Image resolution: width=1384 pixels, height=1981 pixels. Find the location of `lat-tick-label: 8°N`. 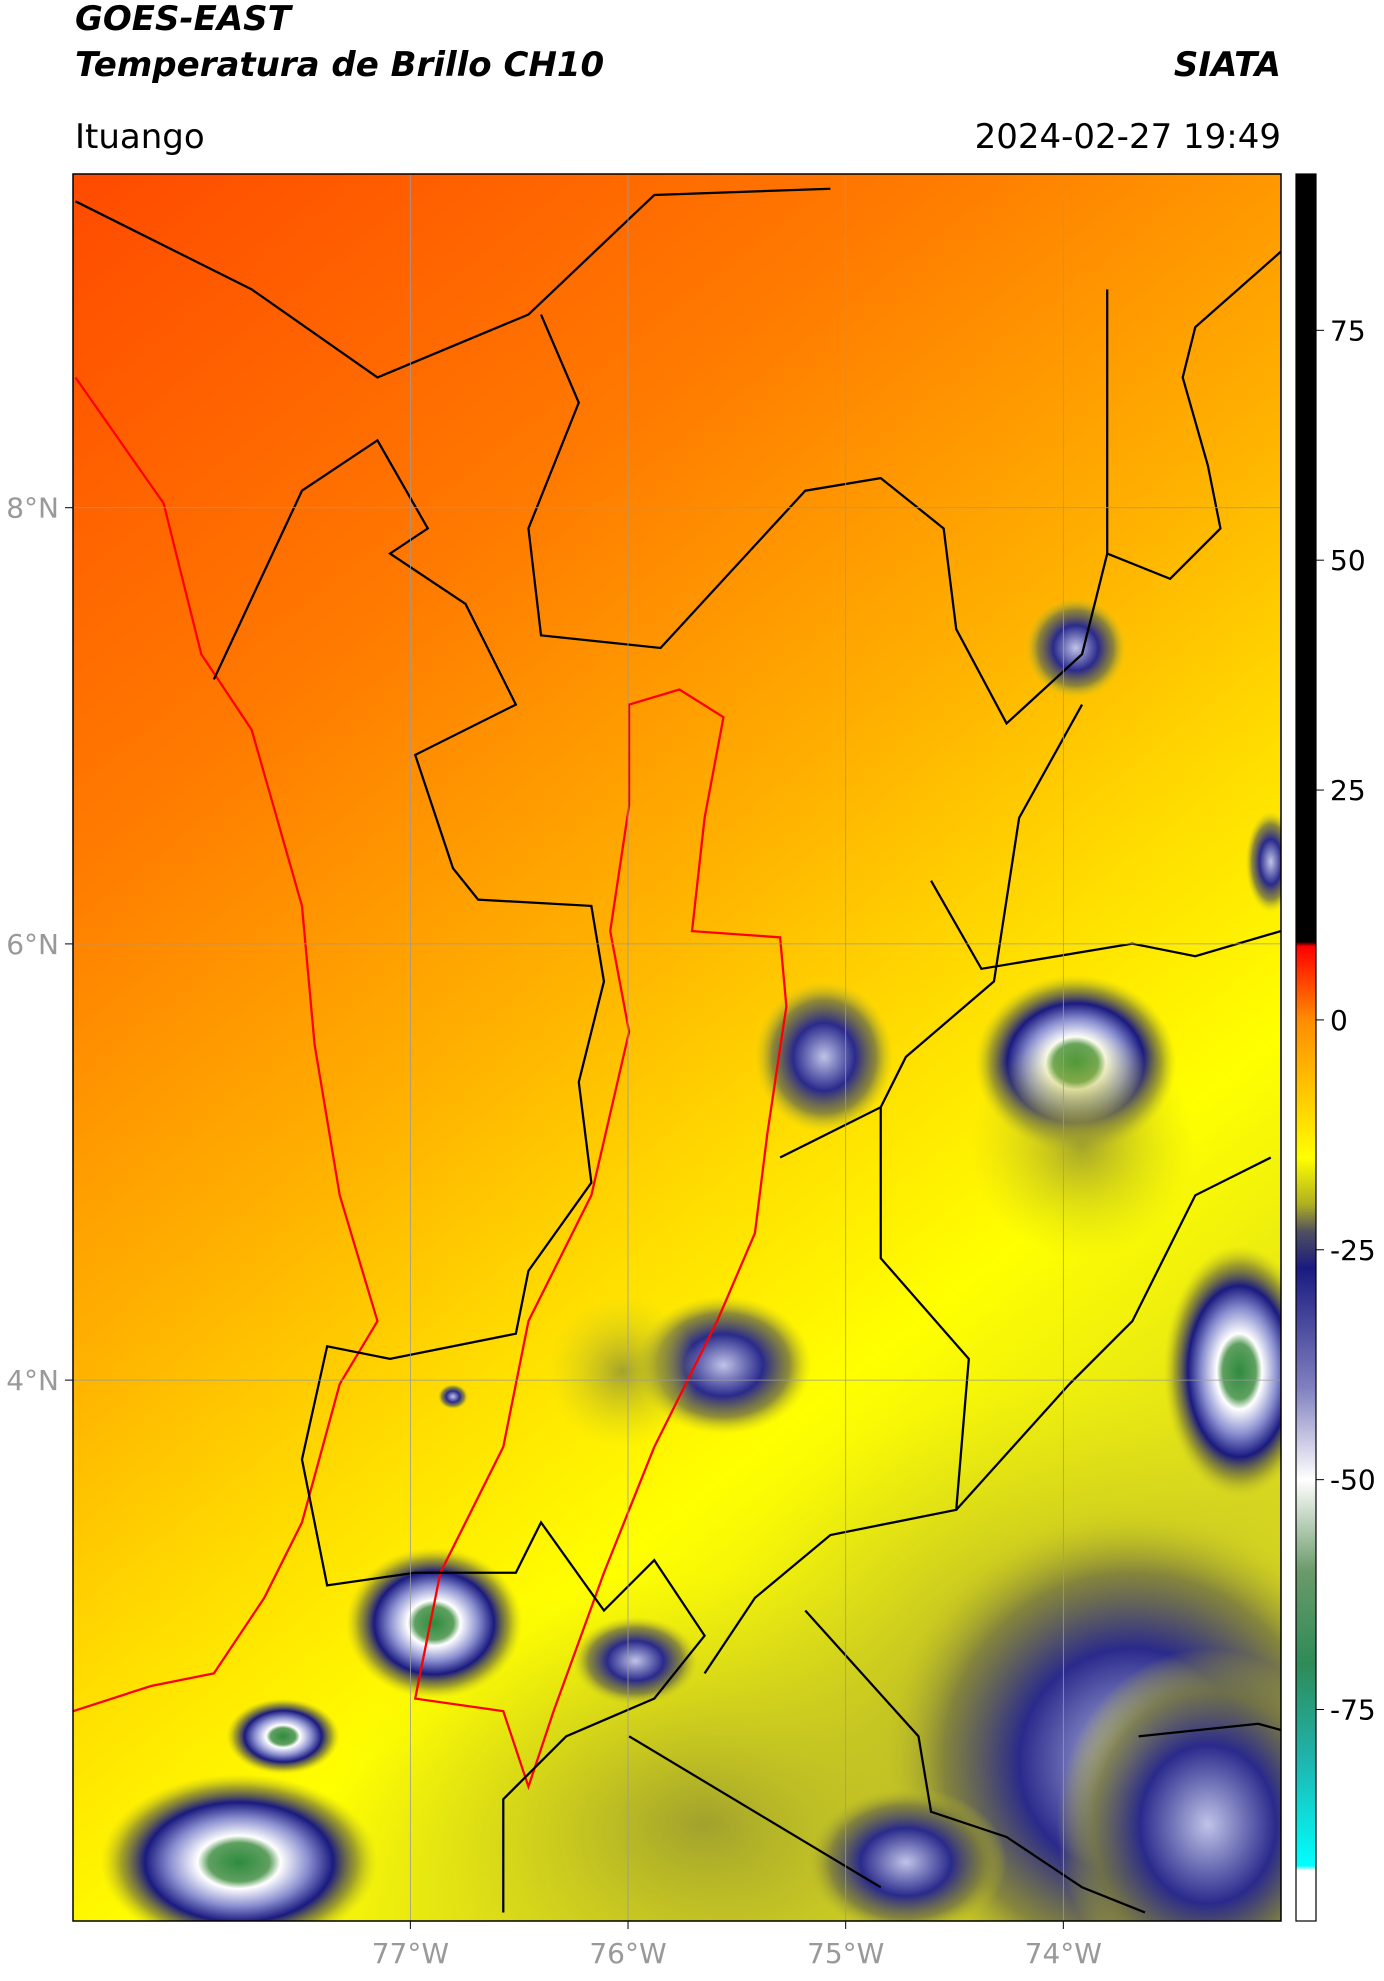

lat-tick-label: 8°N is located at coordinates (32, 508).